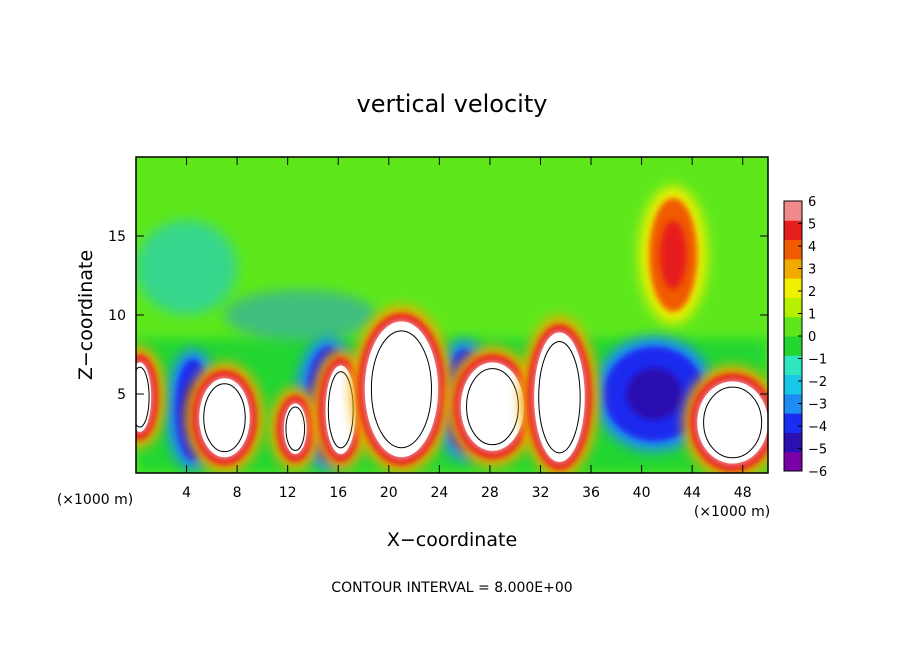 The width and height of the screenshot is (904, 654). I want to click on upper-updraft, so click(673, 255).